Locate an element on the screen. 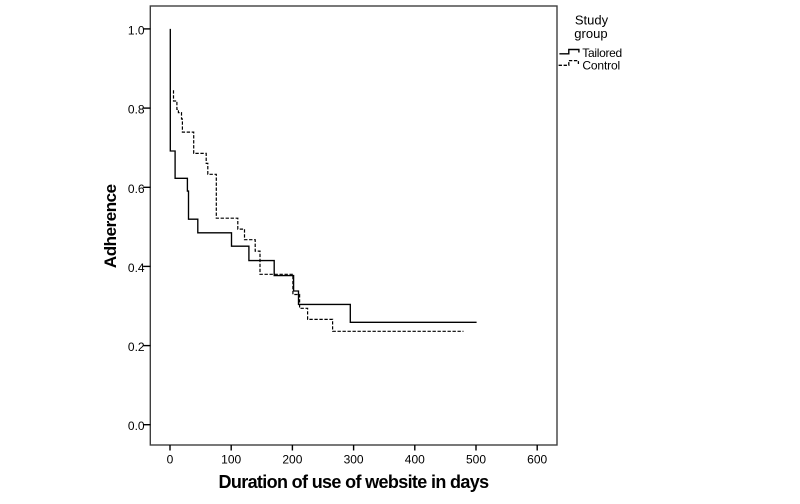 The image size is (800, 504). svg-text: Adherence is located at coordinates (110, 226).